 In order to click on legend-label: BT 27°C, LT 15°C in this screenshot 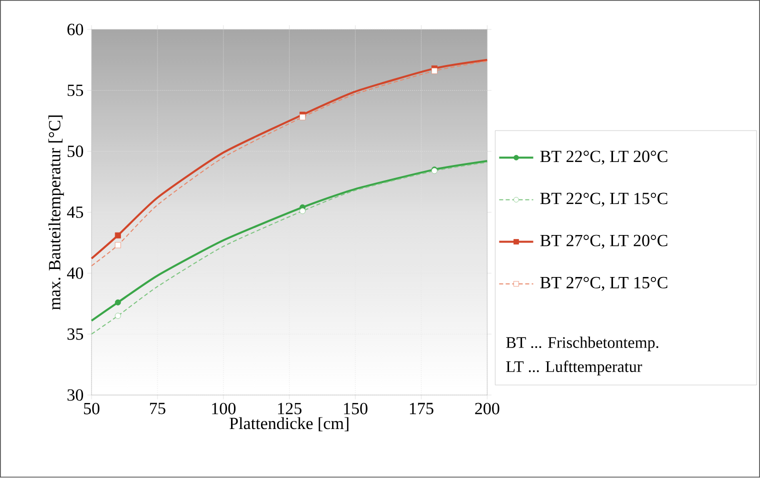, I will do `click(604, 284)`.